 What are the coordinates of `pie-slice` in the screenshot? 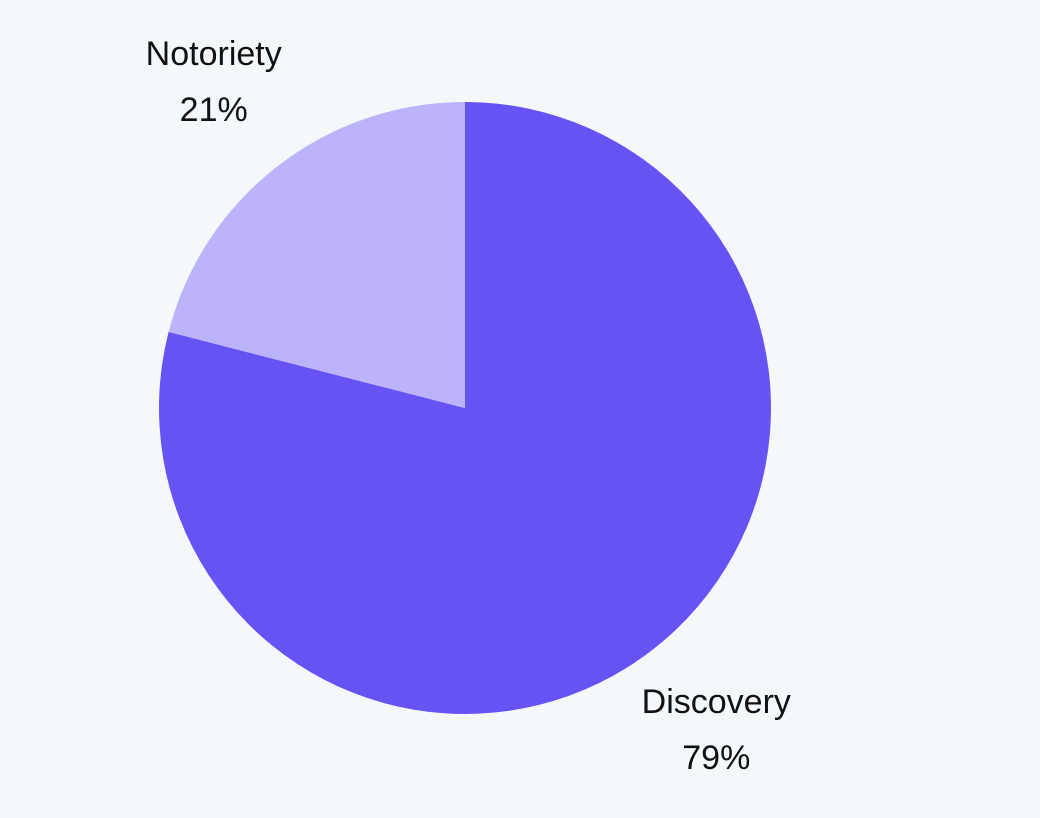 It's located at (316, 255).